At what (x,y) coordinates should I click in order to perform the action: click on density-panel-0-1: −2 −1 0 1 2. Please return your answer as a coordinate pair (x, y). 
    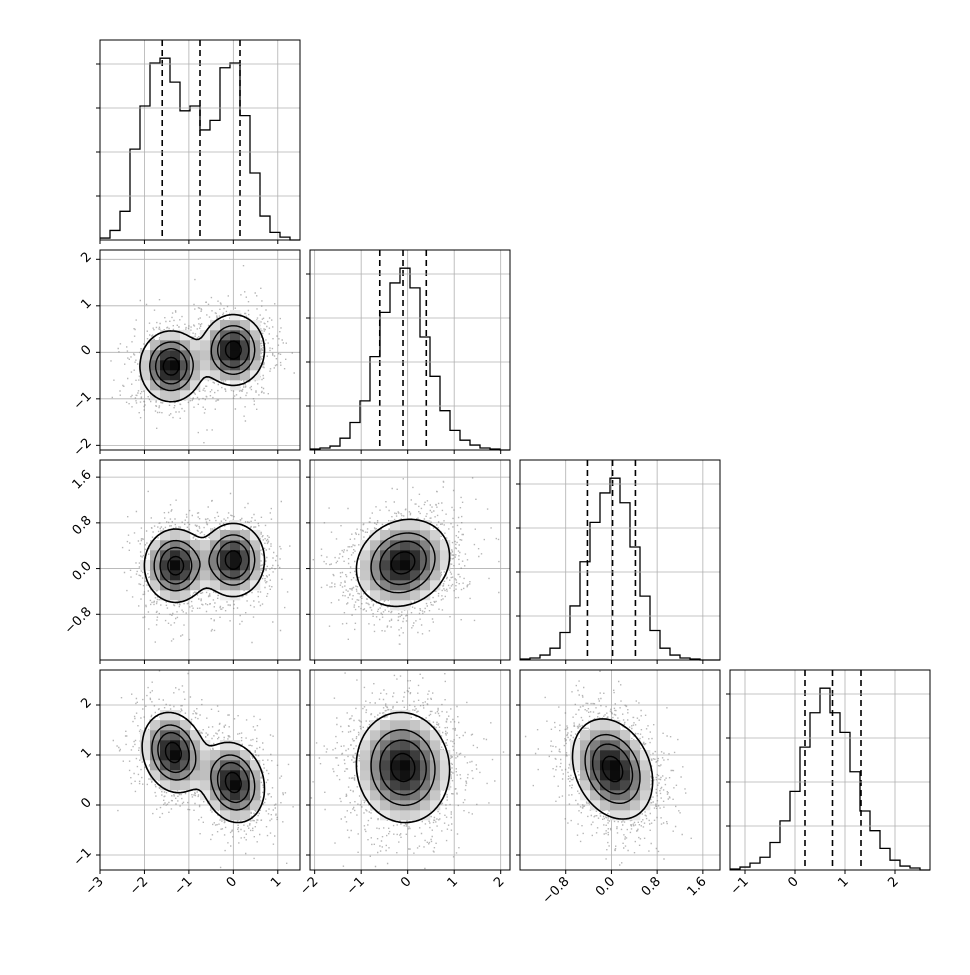
    Looking at the image, I should click on (186, 354).